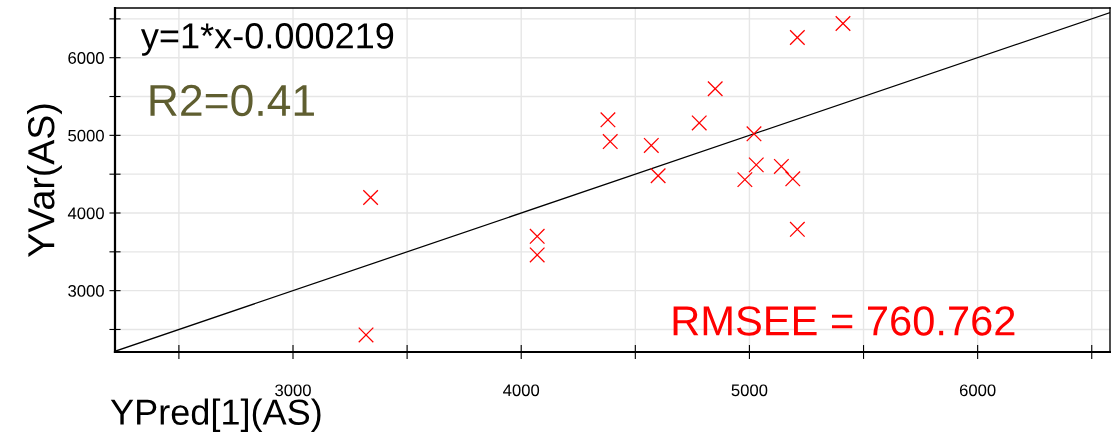  I want to click on x-tick-label: 6000, so click(977, 390).